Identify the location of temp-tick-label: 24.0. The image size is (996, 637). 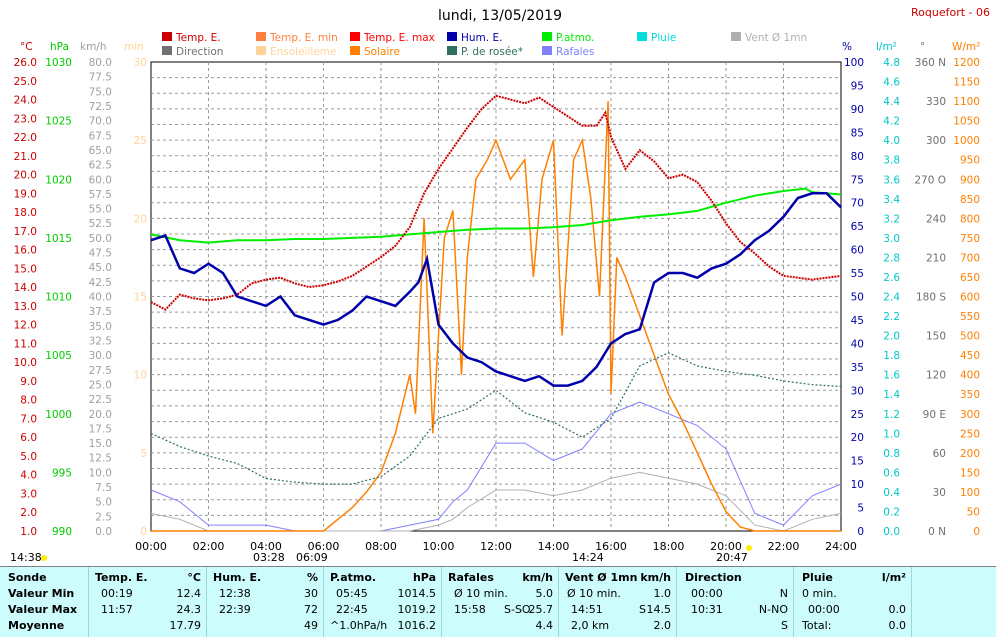
(25, 101).